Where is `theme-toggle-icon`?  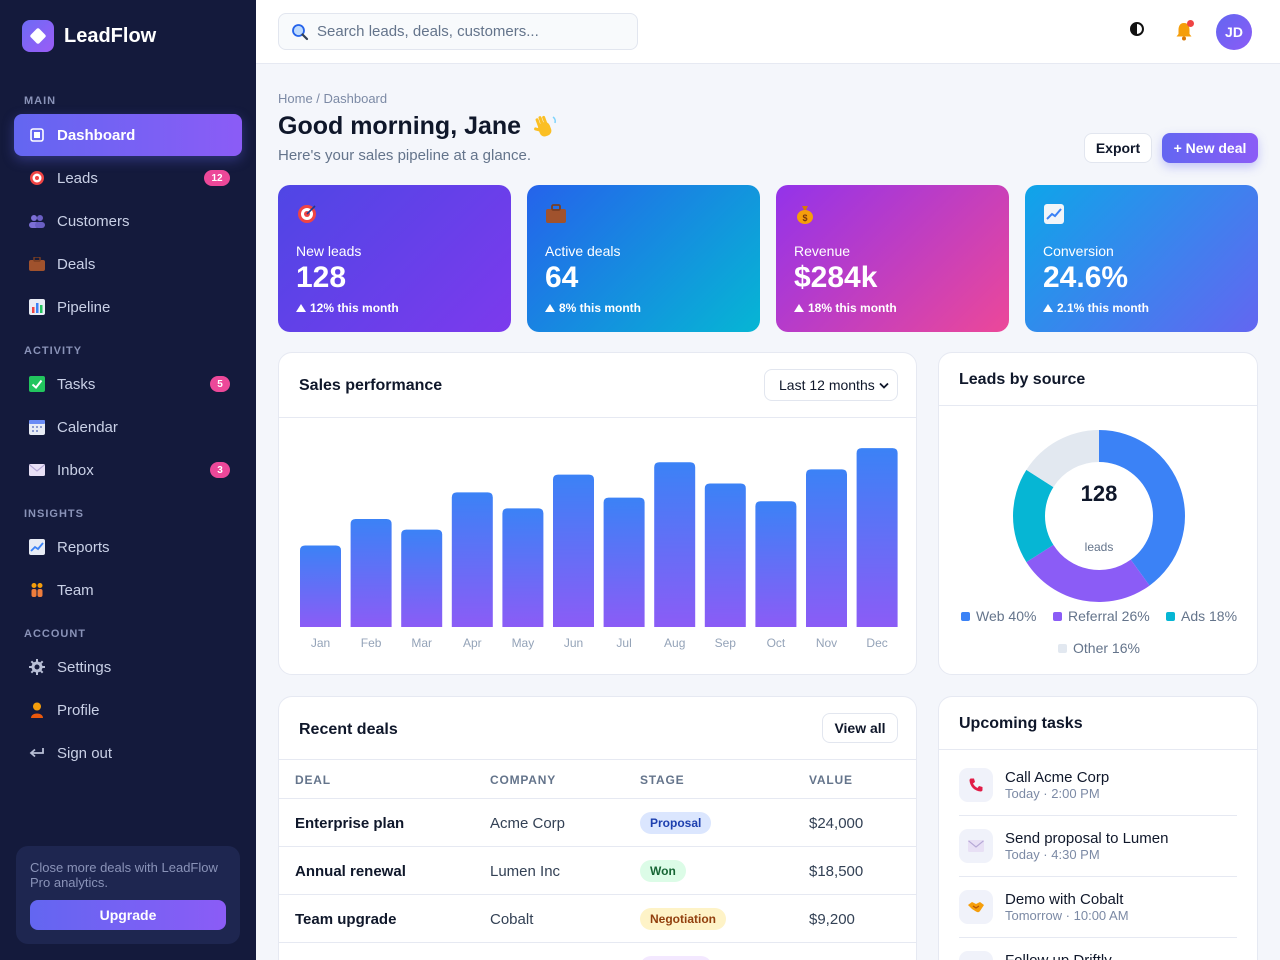
theme-toggle-icon is located at coordinates (1137, 29).